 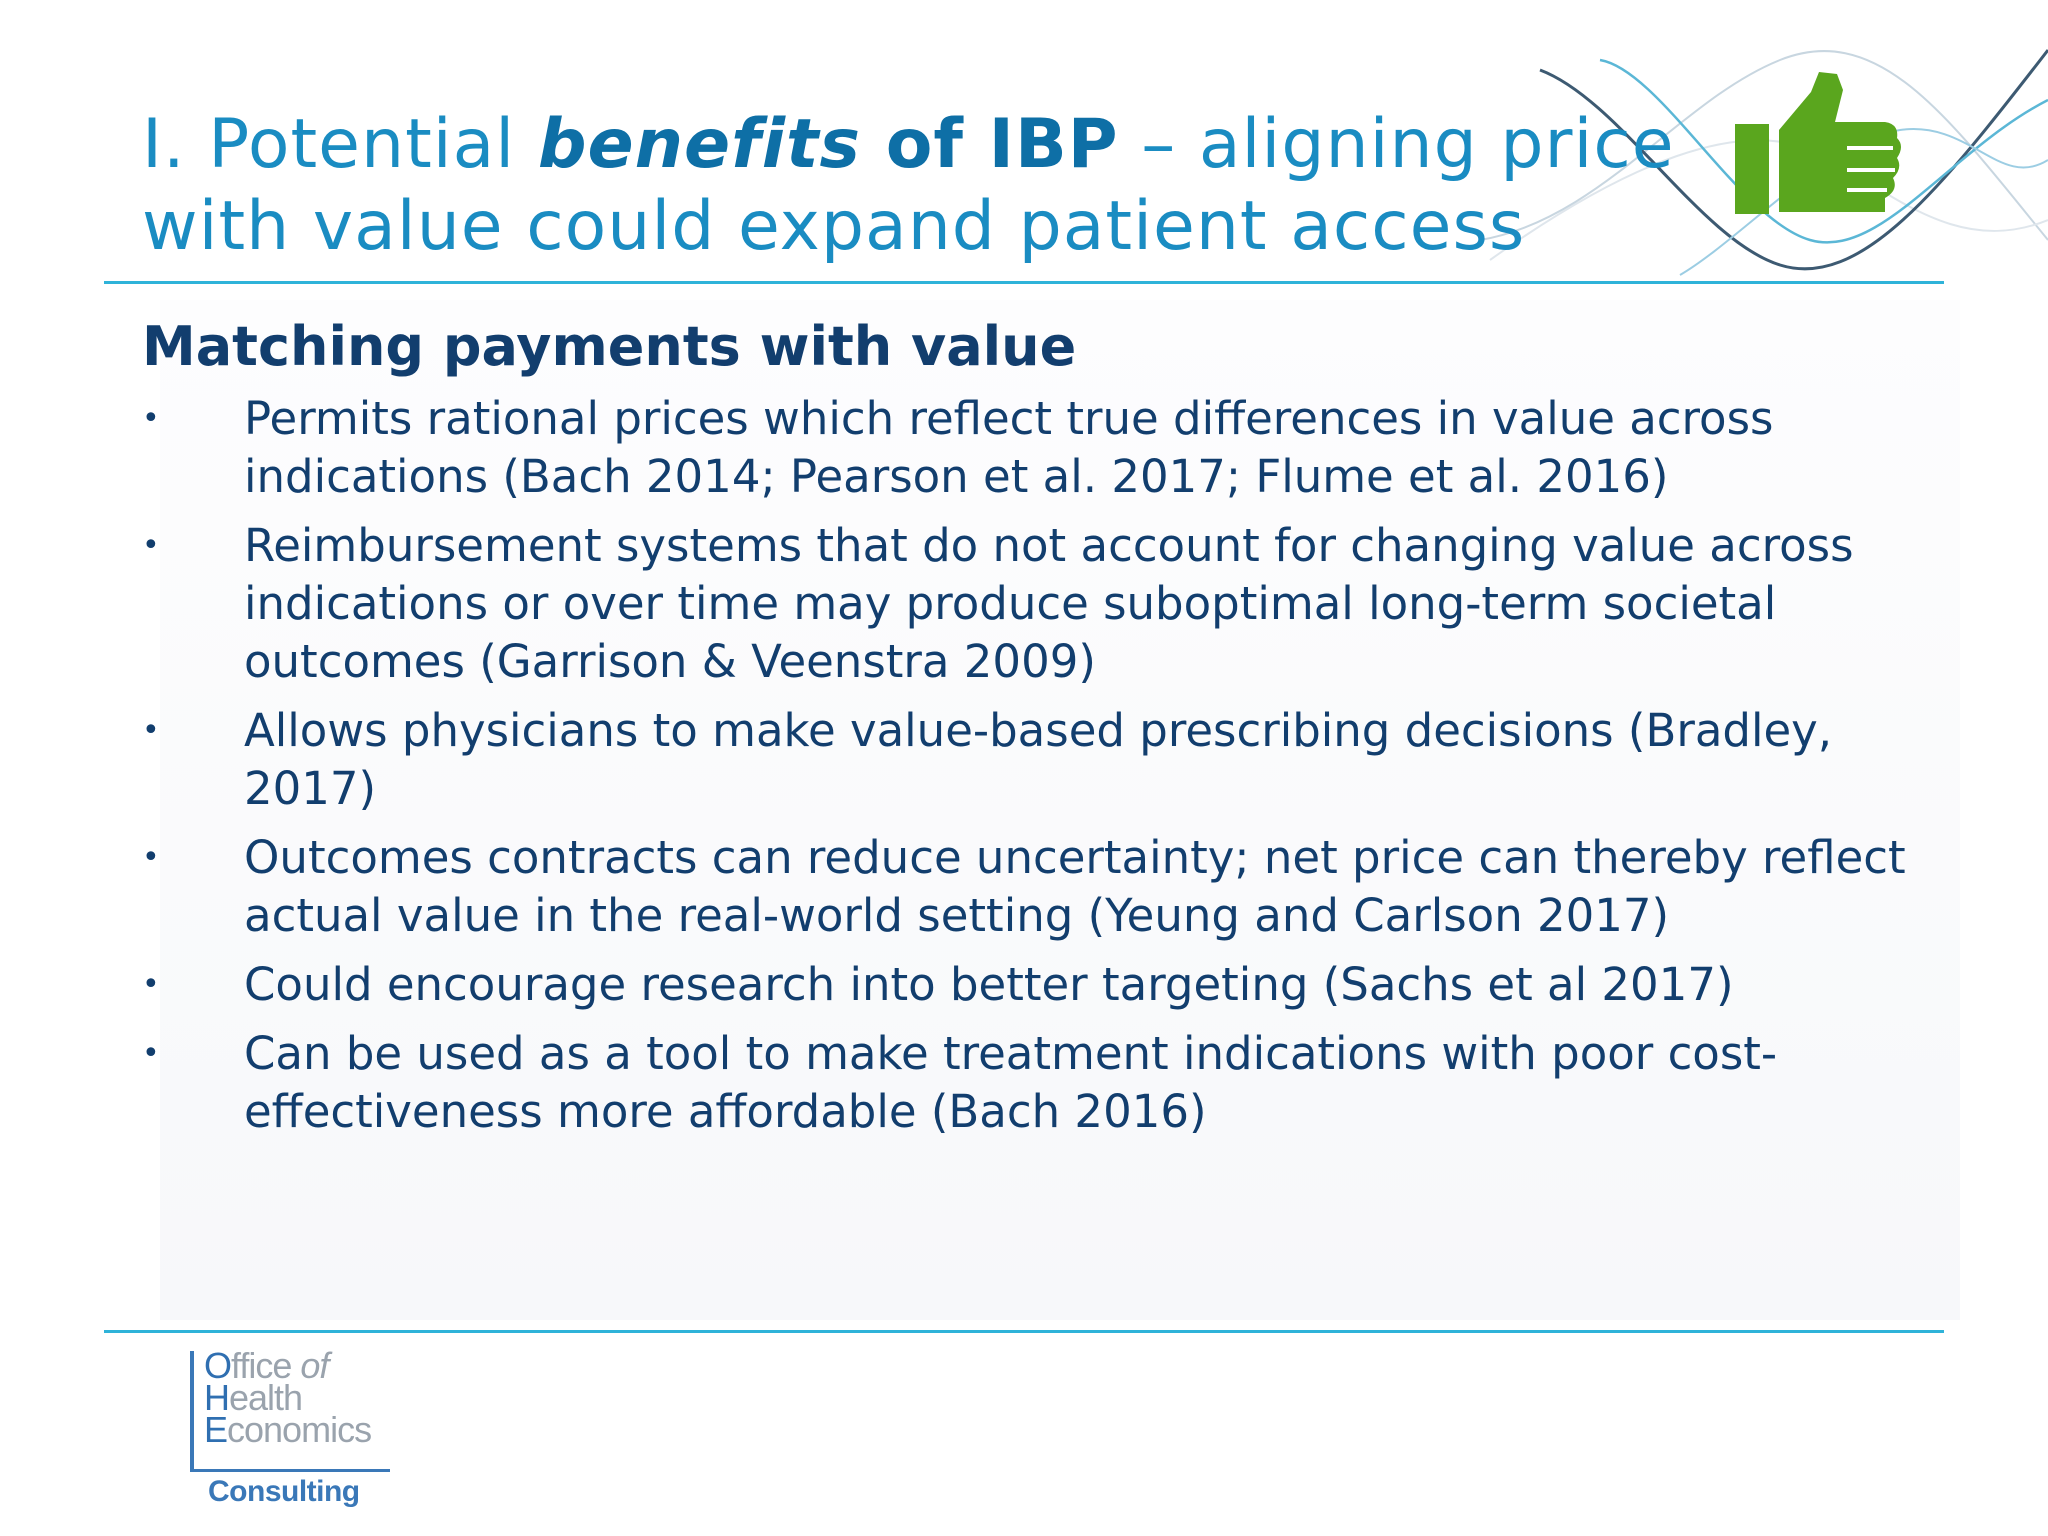 I want to click on thumbs-up-icon, so click(x=1818, y=143).